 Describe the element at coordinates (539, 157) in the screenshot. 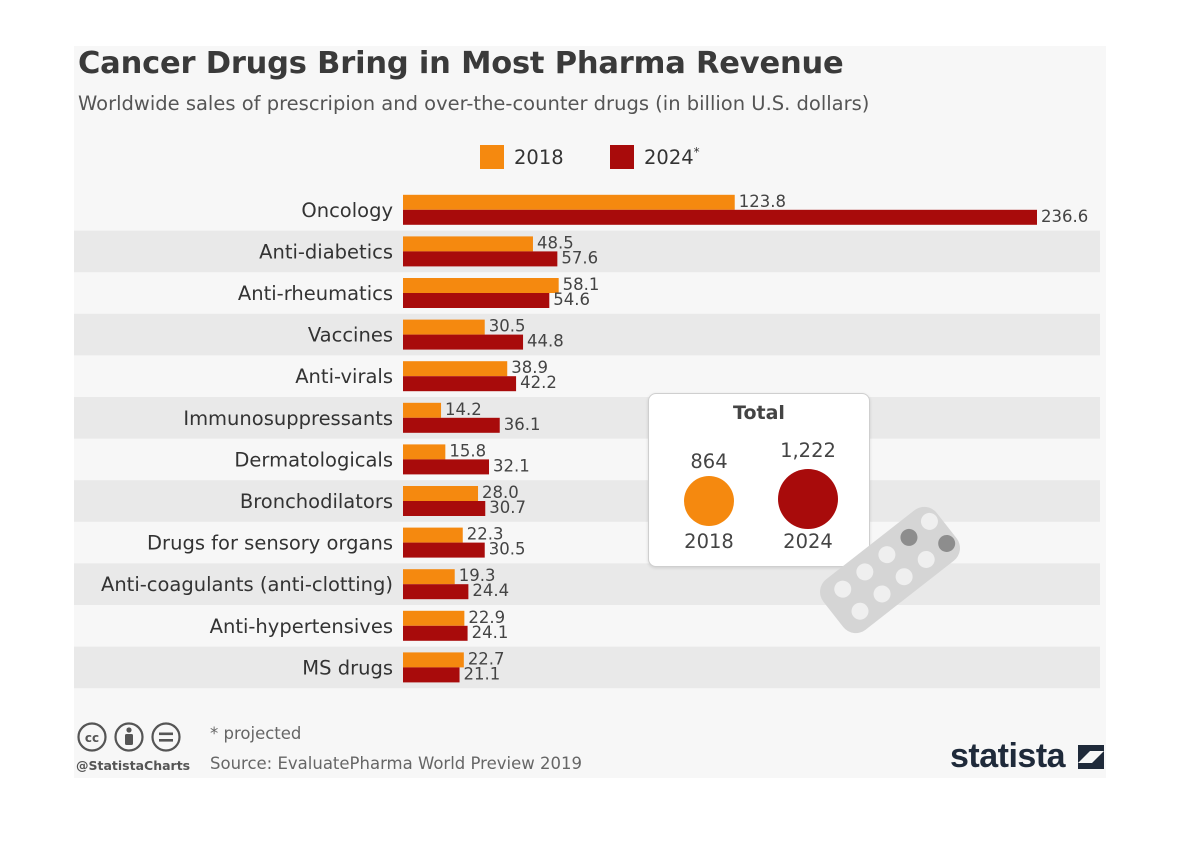

I see `legend-label-2018: 2018` at that location.